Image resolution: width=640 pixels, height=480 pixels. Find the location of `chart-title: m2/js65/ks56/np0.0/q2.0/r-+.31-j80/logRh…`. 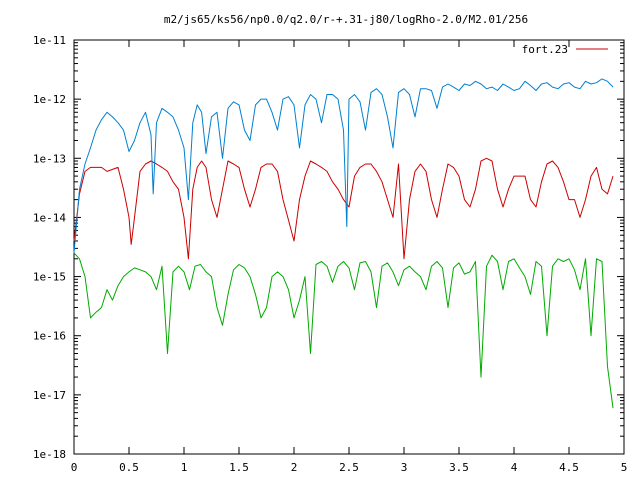

chart-title: m2/js65/ks56/np0.0/q2.0/r-+.31-j80/logRh… is located at coordinates (346, 19).